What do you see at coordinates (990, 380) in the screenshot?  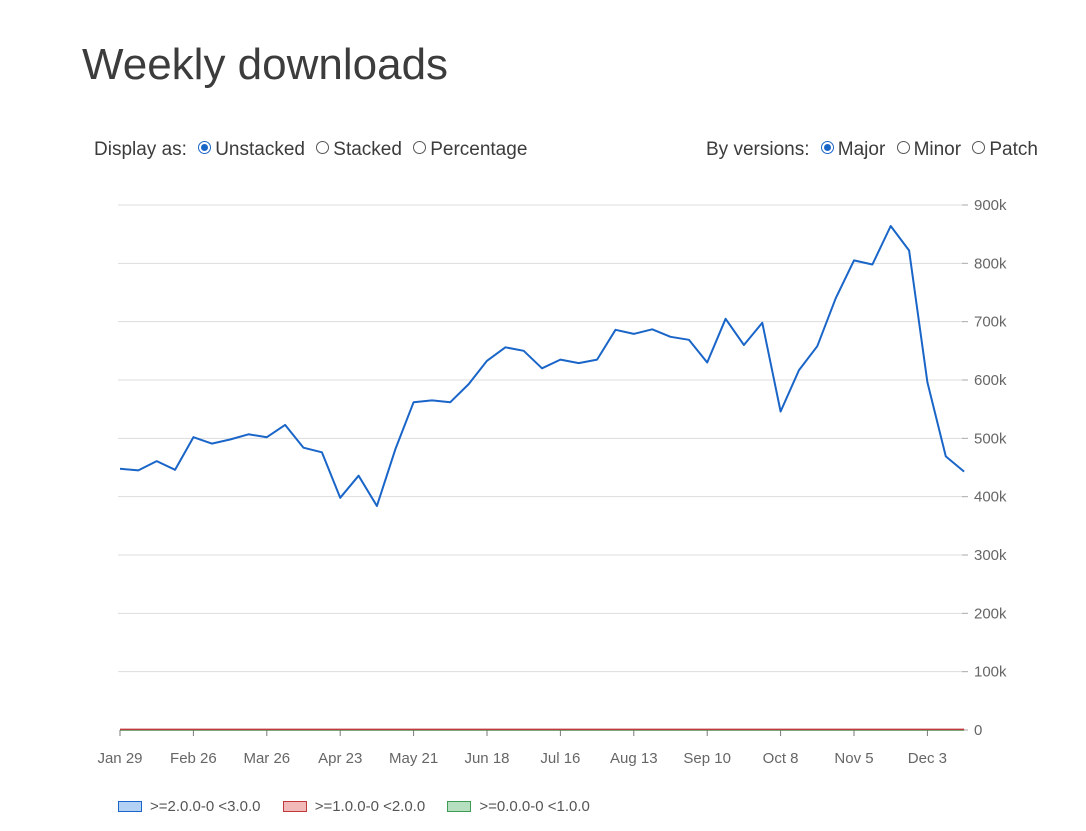 I see `y-tick-label: 600k` at bounding box center [990, 380].